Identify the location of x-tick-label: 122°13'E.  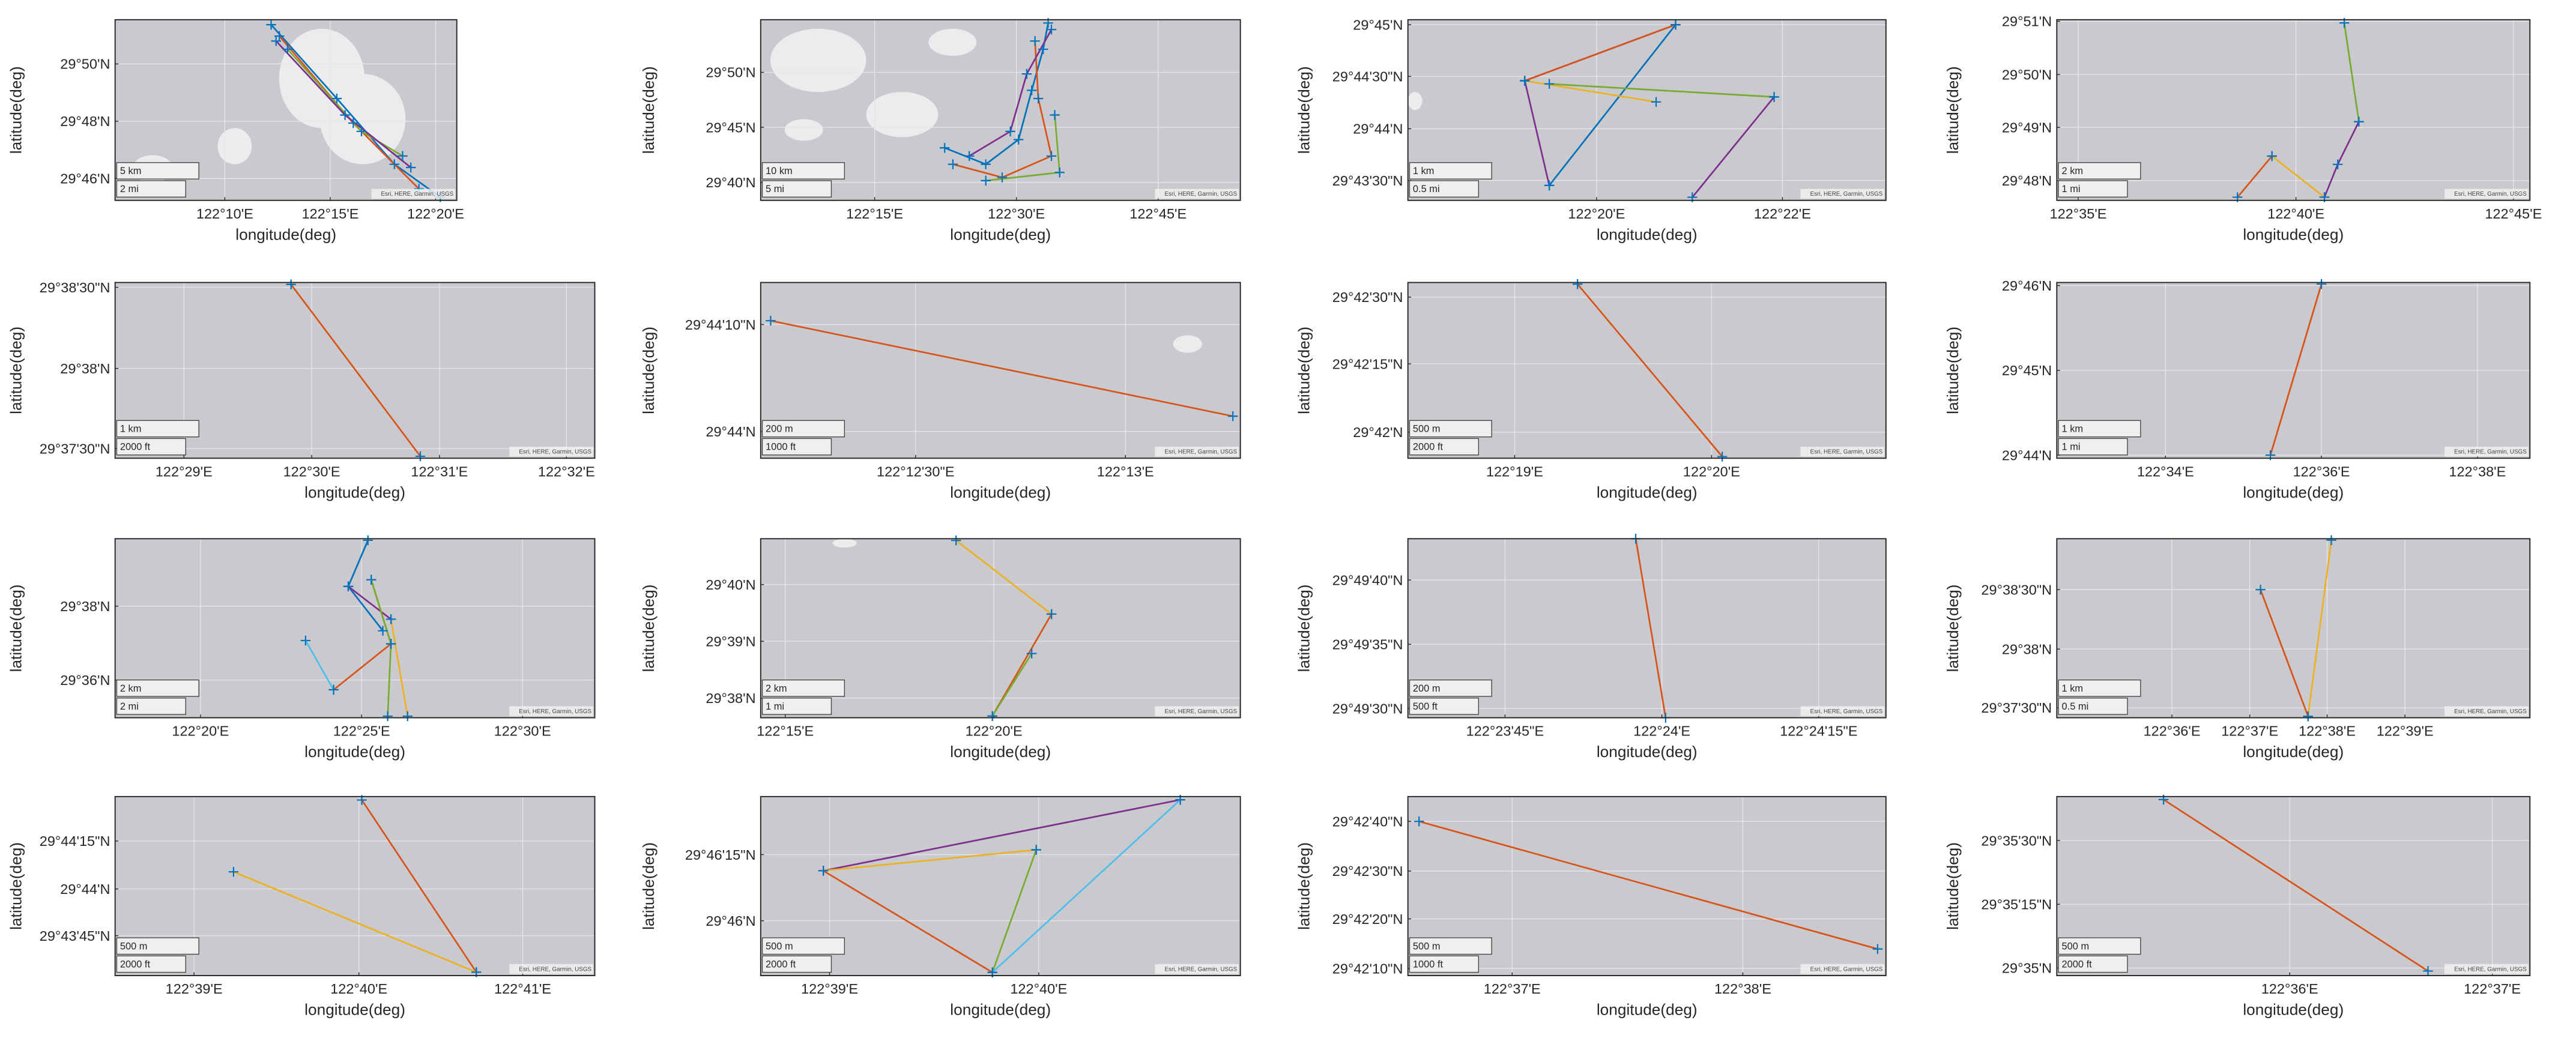
(1125, 471).